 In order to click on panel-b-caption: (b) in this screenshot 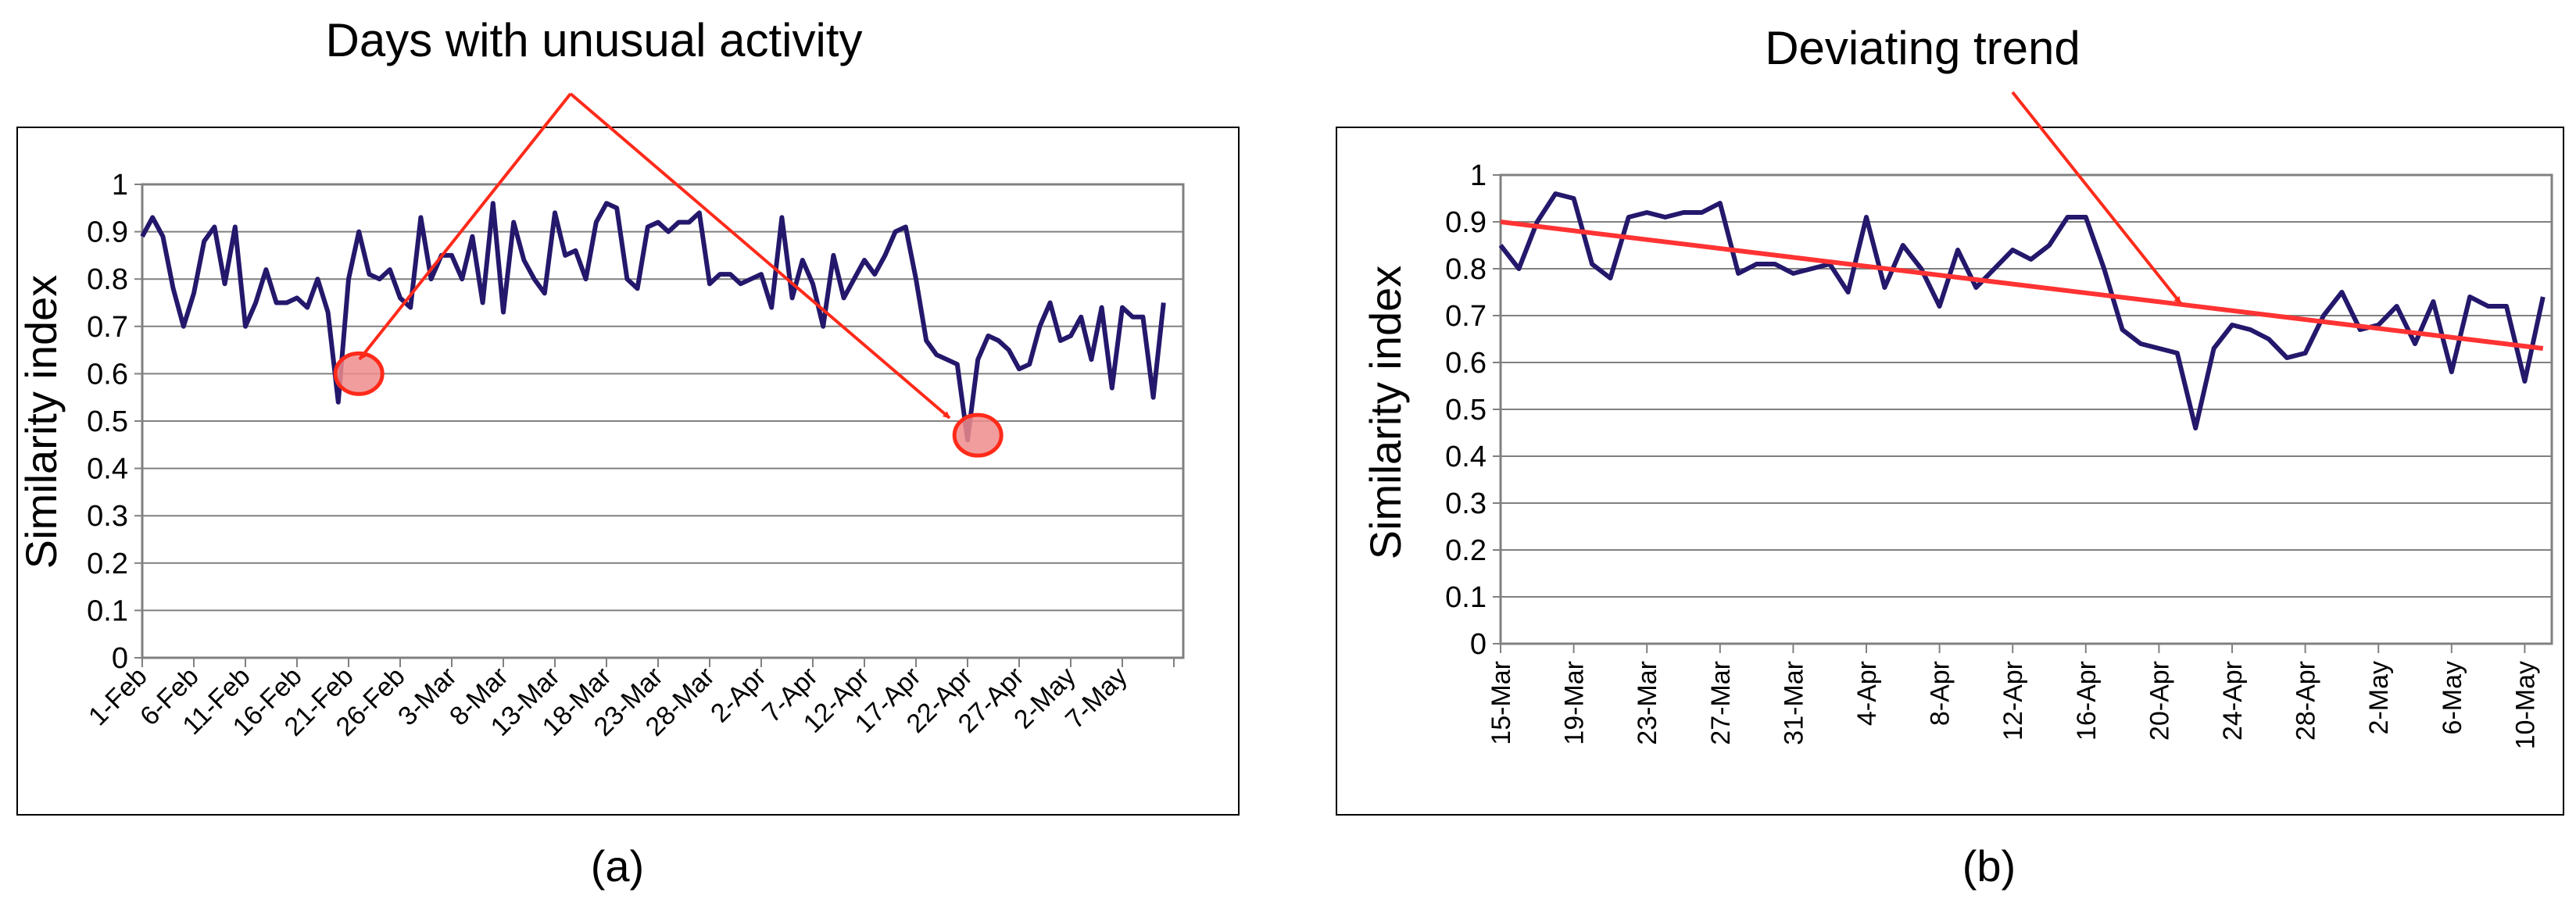, I will do `click(1989, 866)`.